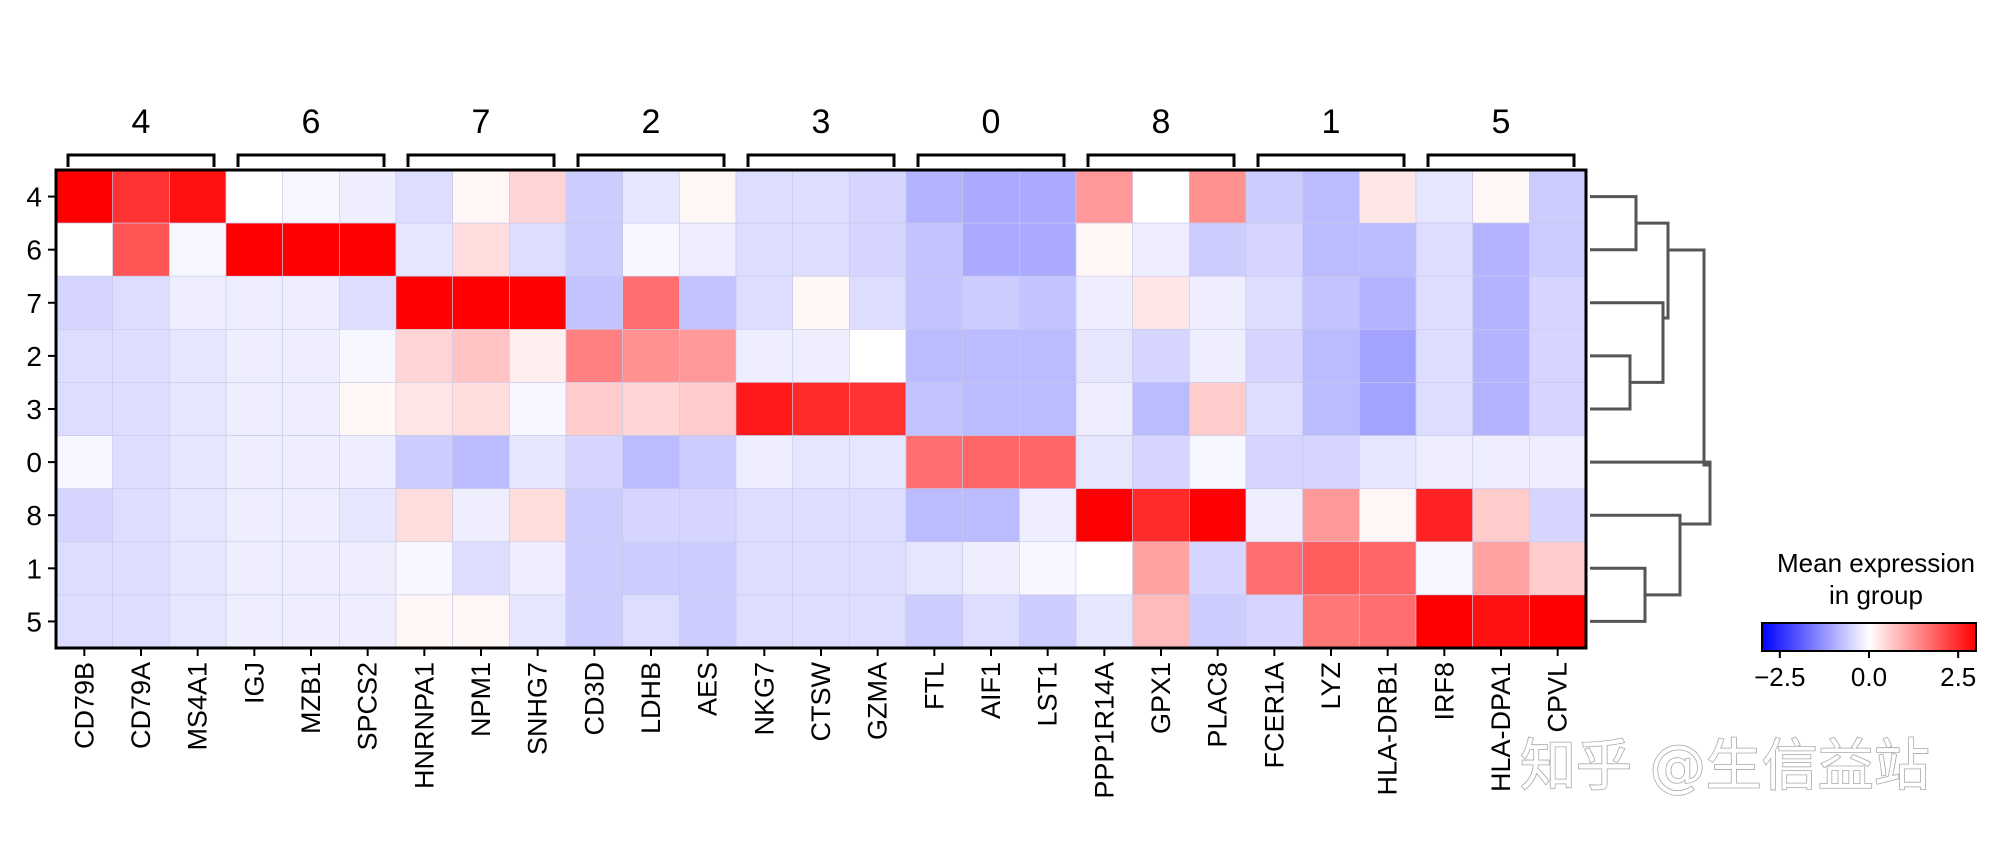  What do you see at coordinates (311, 698) in the screenshot?
I see `column-tick-label: MZB1` at bounding box center [311, 698].